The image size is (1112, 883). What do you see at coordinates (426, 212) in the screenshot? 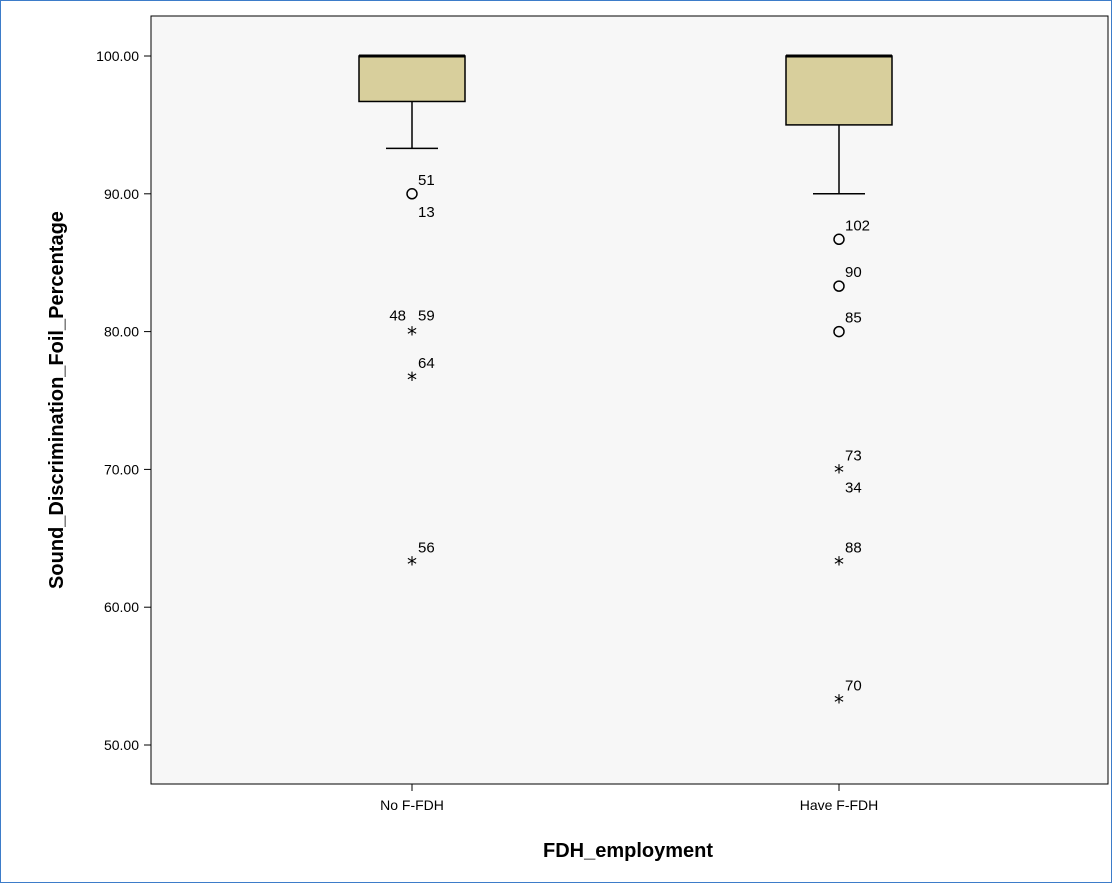
I see `outlier-label: 13` at bounding box center [426, 212].